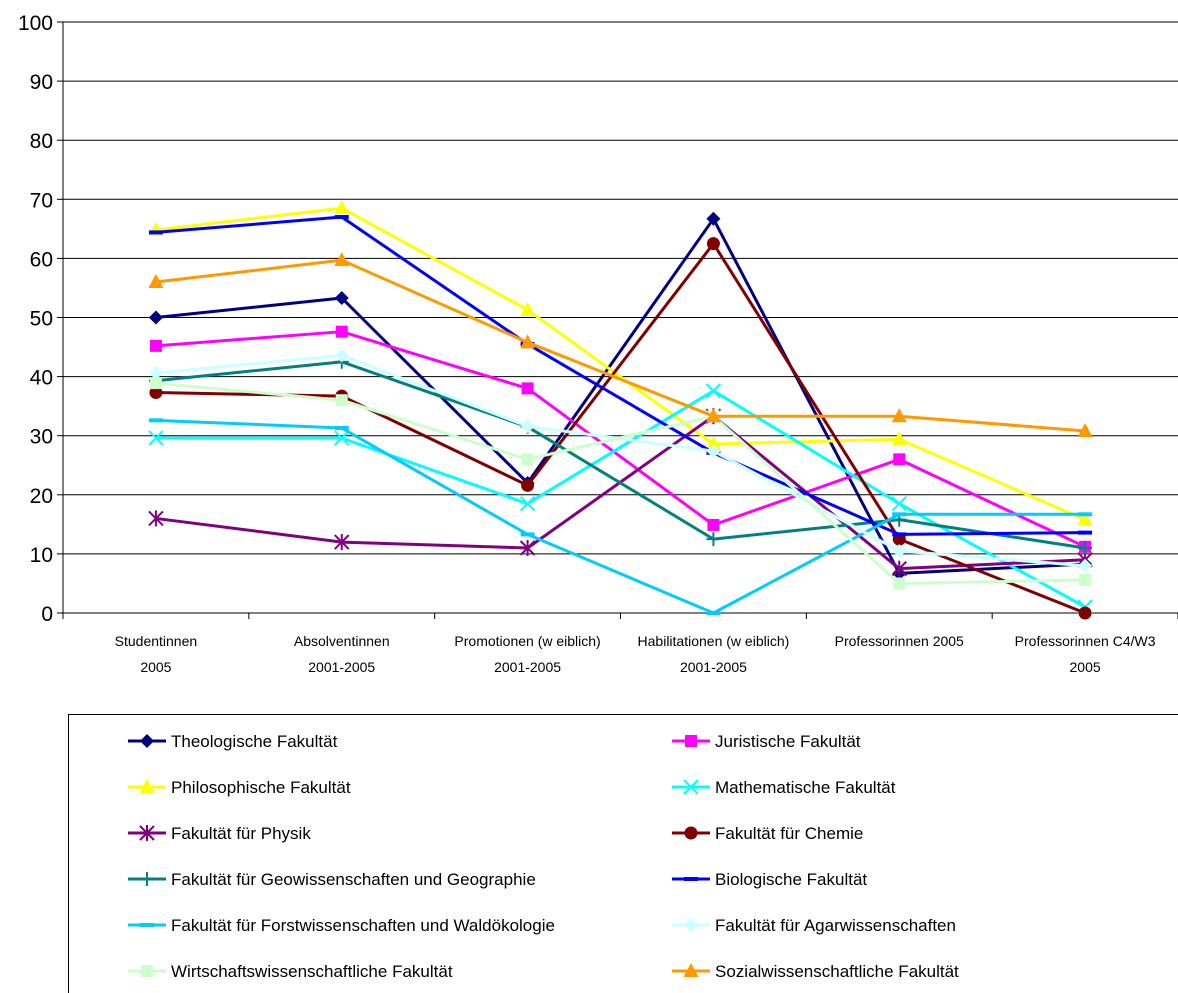 The height and width of the screenshot is (993, 1178). Describe the element at coordinates (41, 259) in the screenshot. I see `y-tick-label: 60` at that location.